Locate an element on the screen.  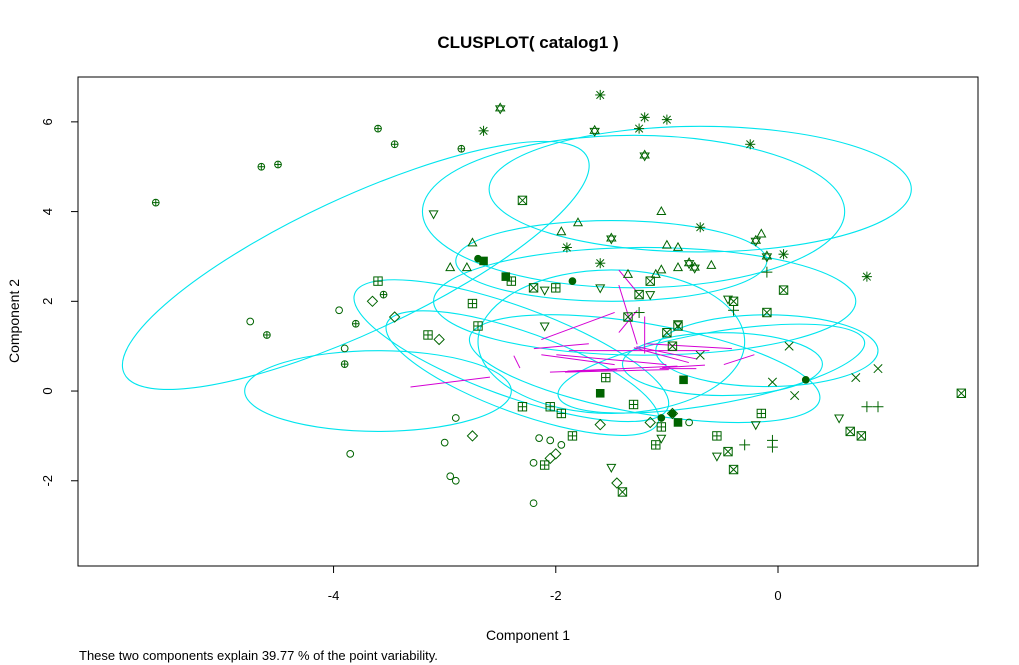
cluster-13-ellipse is located at coordinates (722, 364).